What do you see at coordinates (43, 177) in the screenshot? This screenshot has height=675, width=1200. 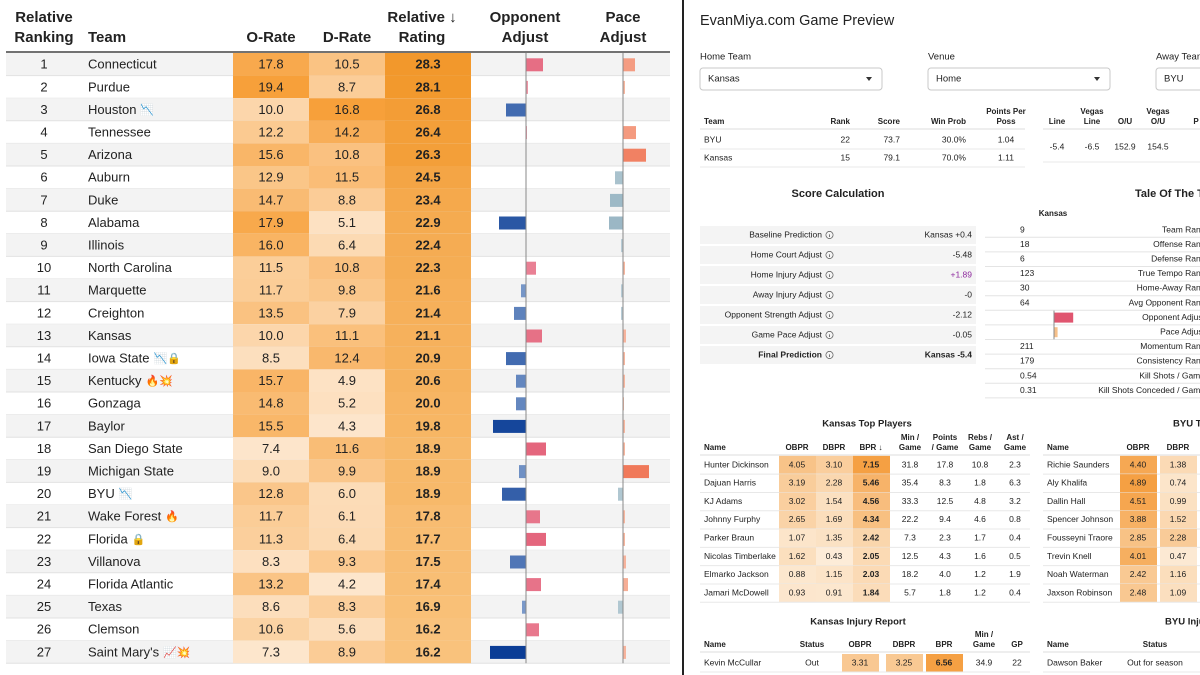 I see `rank: 6` at bounding box center [43, 177].